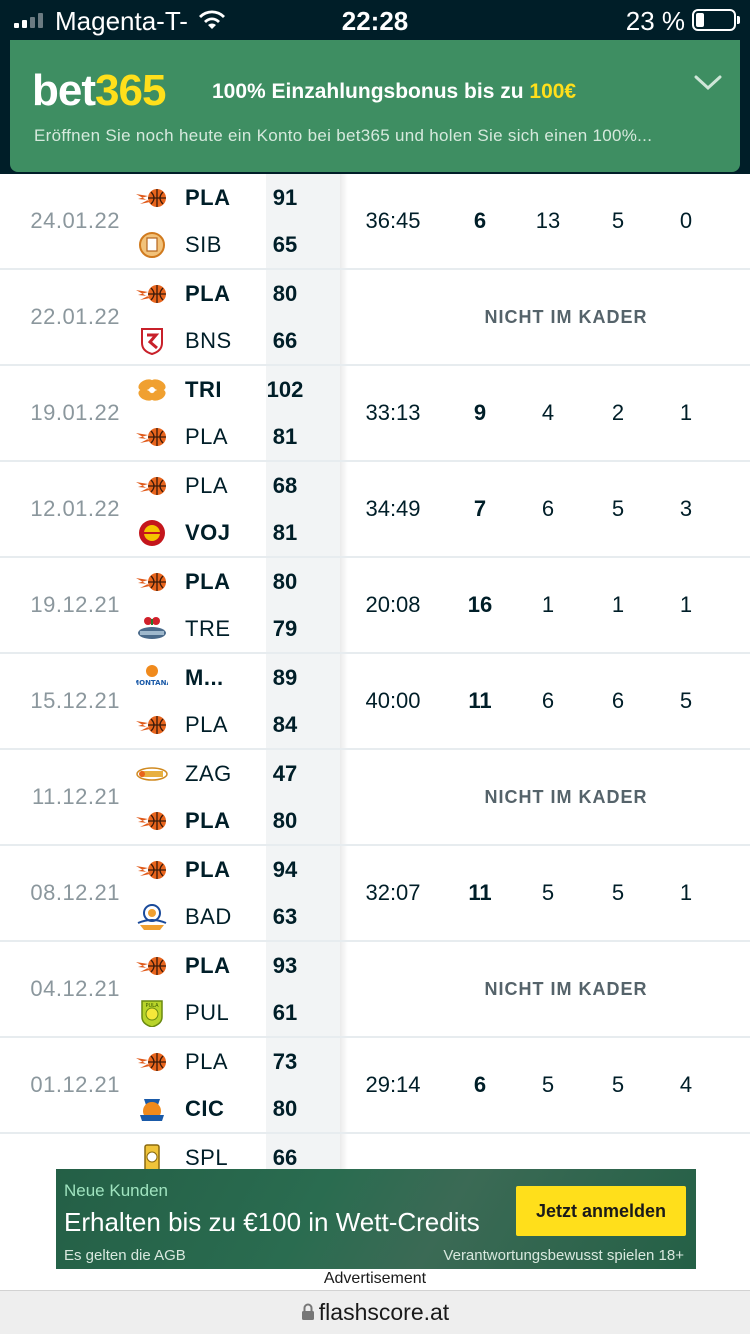  Describe the element at coordinates (375, 1312) in the screenshot. I see `url-bar: flashscore.at` at that location.